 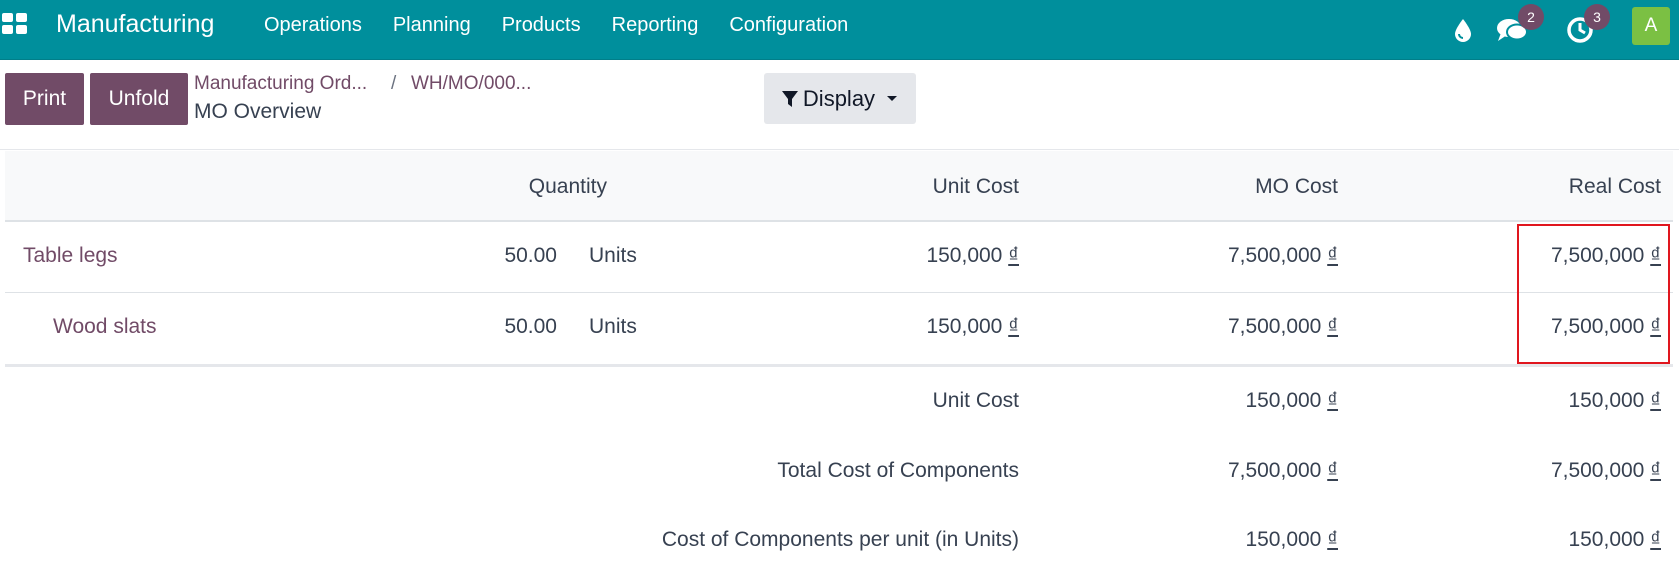 I want to click on real-cost-highlight-box, so click(x=1593, y=294).